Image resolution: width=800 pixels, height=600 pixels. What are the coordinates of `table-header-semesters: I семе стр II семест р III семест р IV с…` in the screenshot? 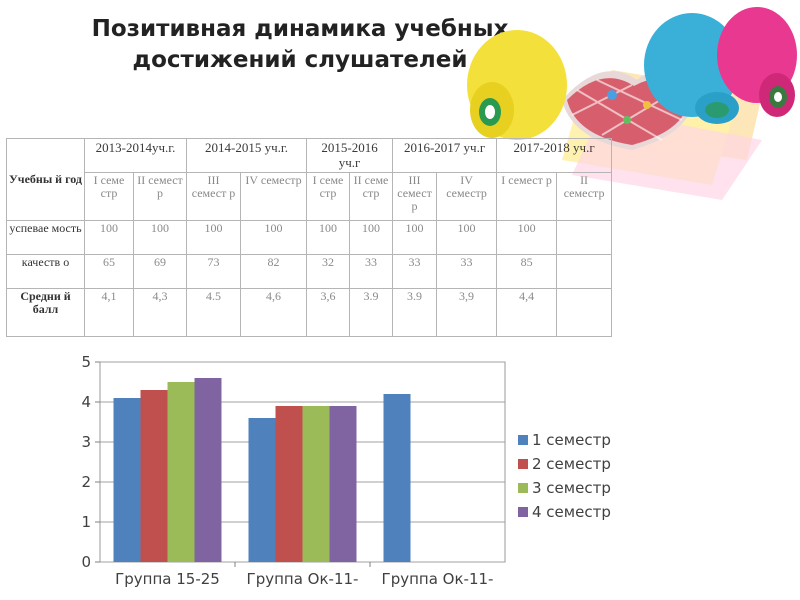 It's located at (310, 196).